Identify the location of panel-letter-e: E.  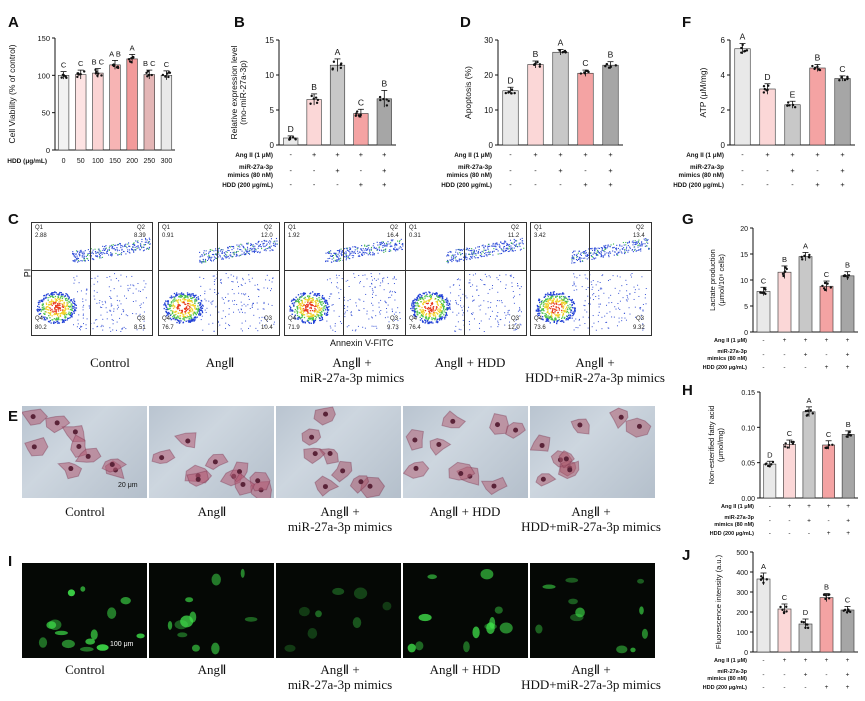
(13, 416).